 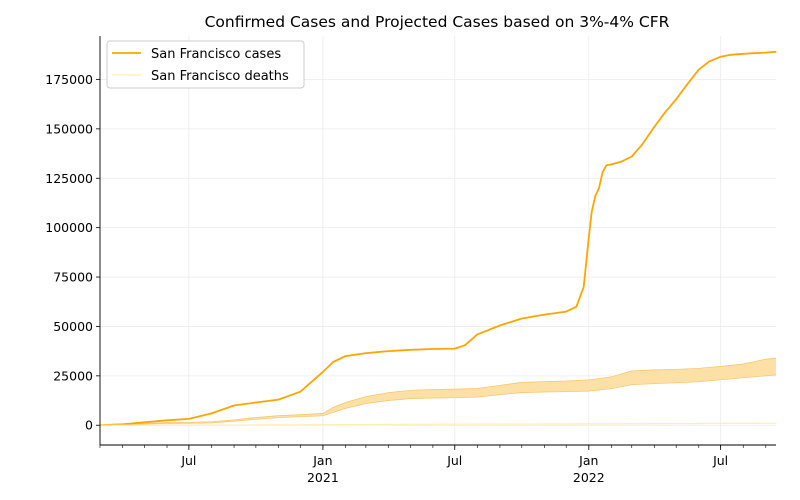 I want to click on y-tick-label: 75000, so click(x=73, y=277).